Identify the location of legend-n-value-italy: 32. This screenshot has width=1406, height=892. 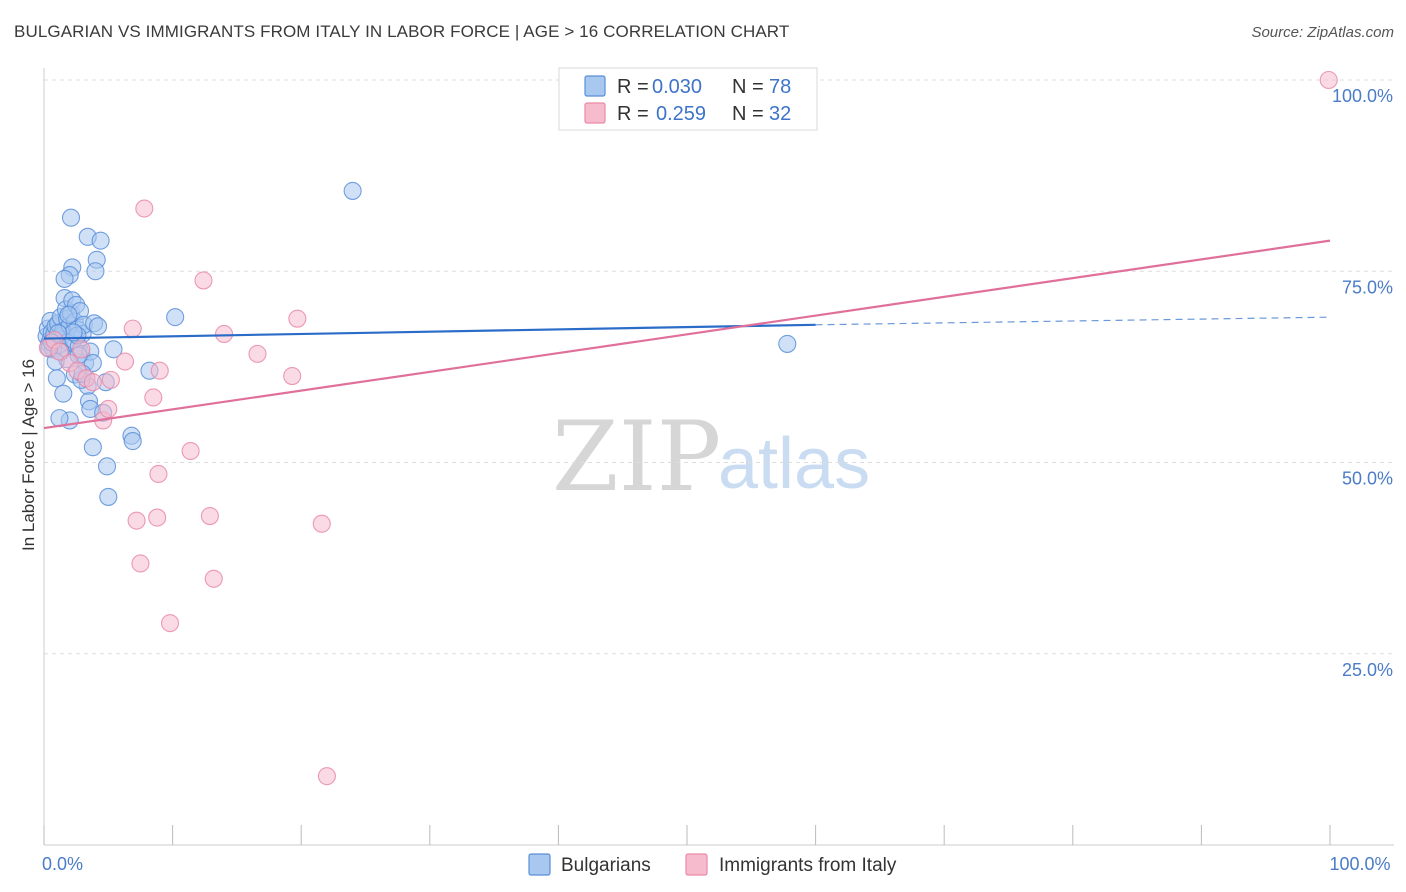
(780, 114).